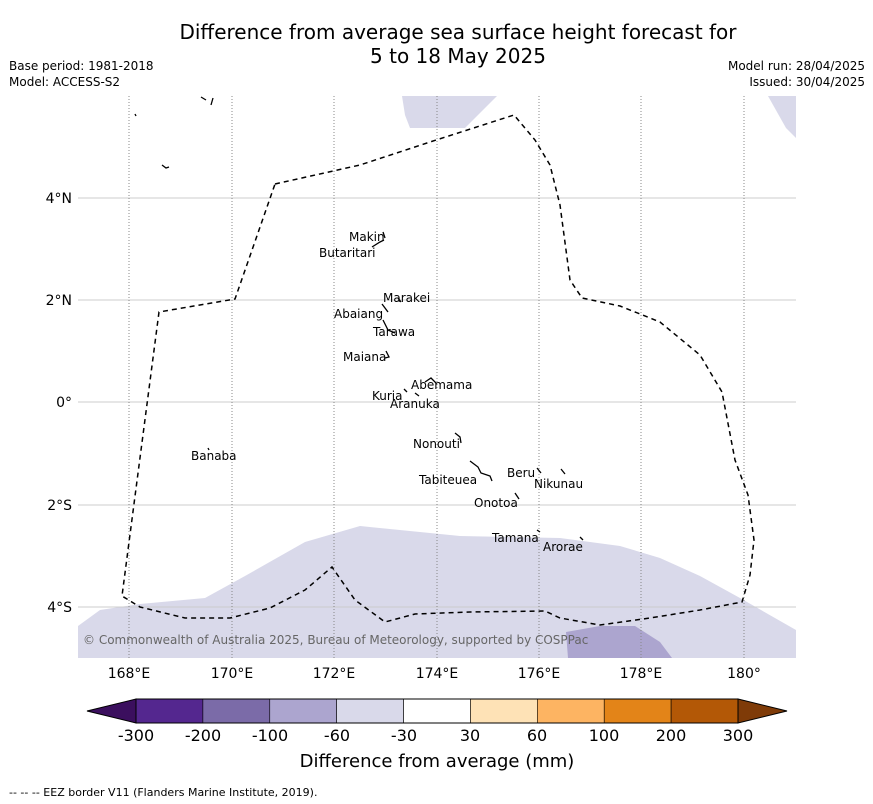  I want to click on cb-tick-label: -30, so click(404, 735).